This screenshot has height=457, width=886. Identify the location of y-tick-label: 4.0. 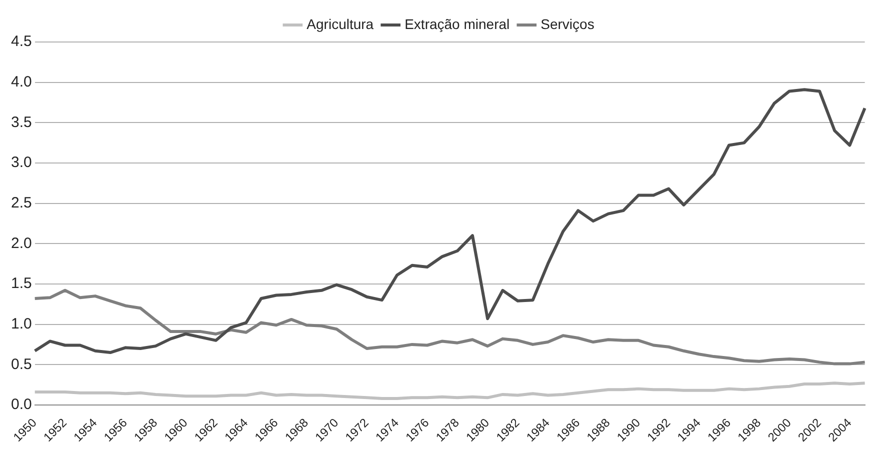
(21, 81).